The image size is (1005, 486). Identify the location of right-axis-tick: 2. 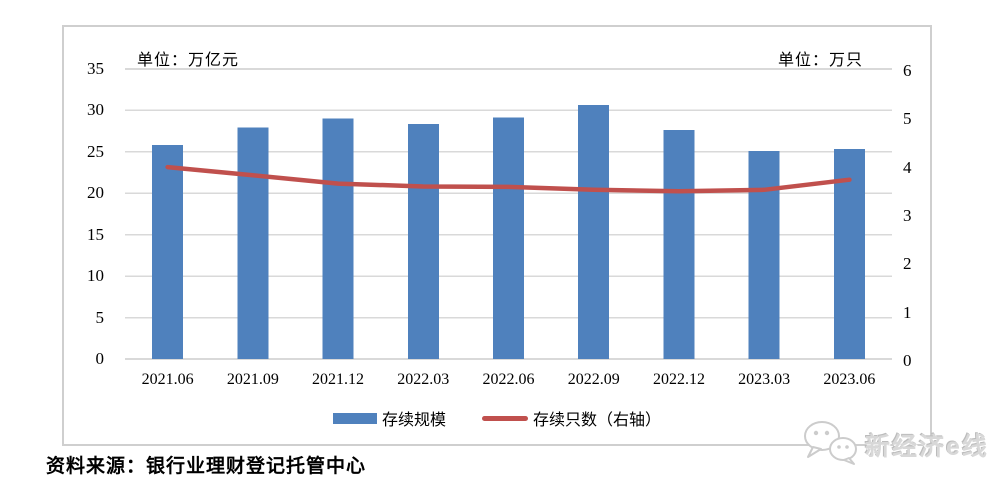
(907, 264).